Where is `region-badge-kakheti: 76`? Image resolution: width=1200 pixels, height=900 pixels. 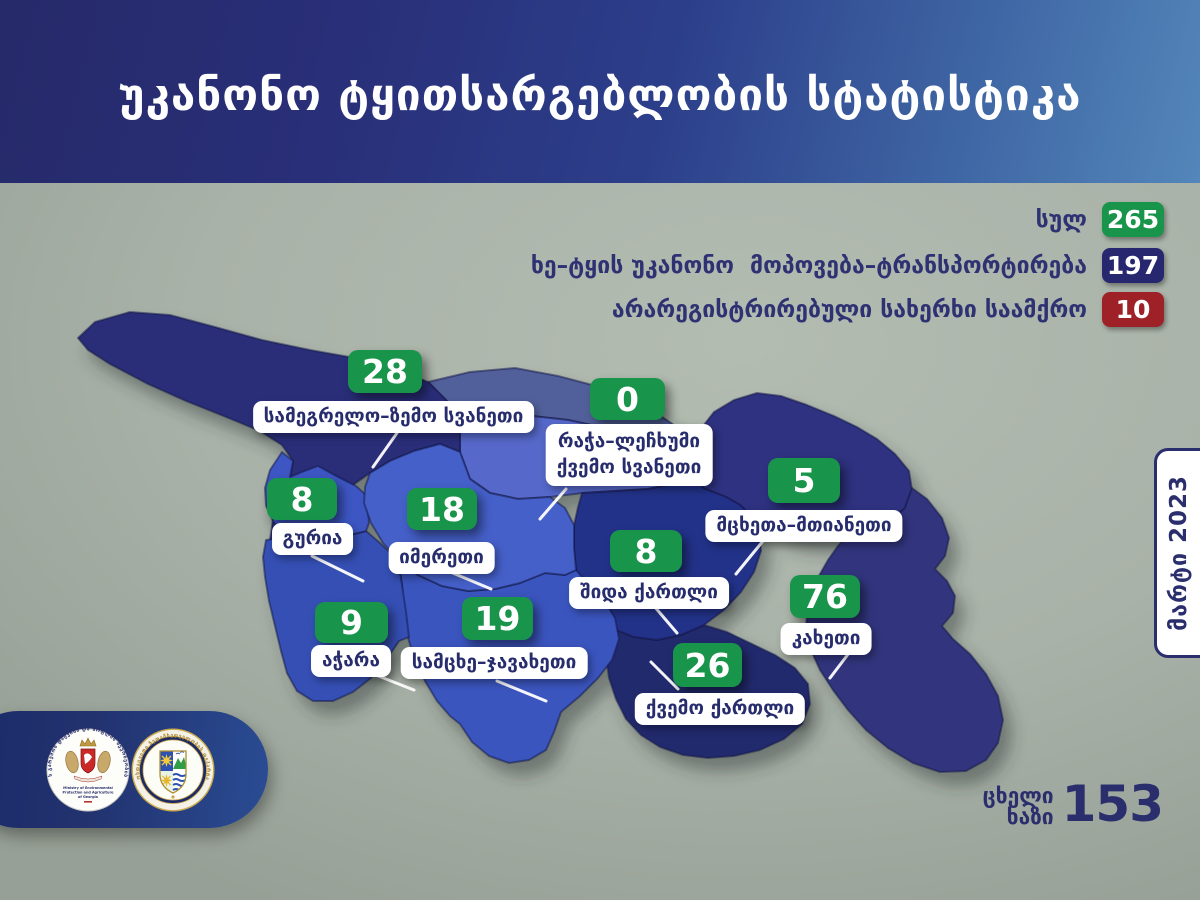 region-badge-kakheti: 76 is located at coordinates (825, 596).